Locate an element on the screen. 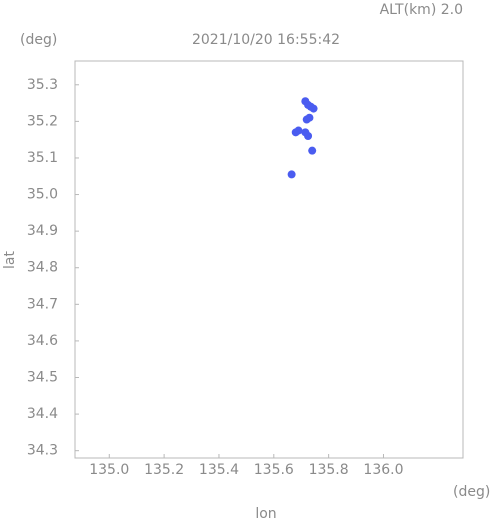 The width and height of the screenshot is (491, 521). annotation: ALT(km) 2.0 is located at coordinates (421, 10).